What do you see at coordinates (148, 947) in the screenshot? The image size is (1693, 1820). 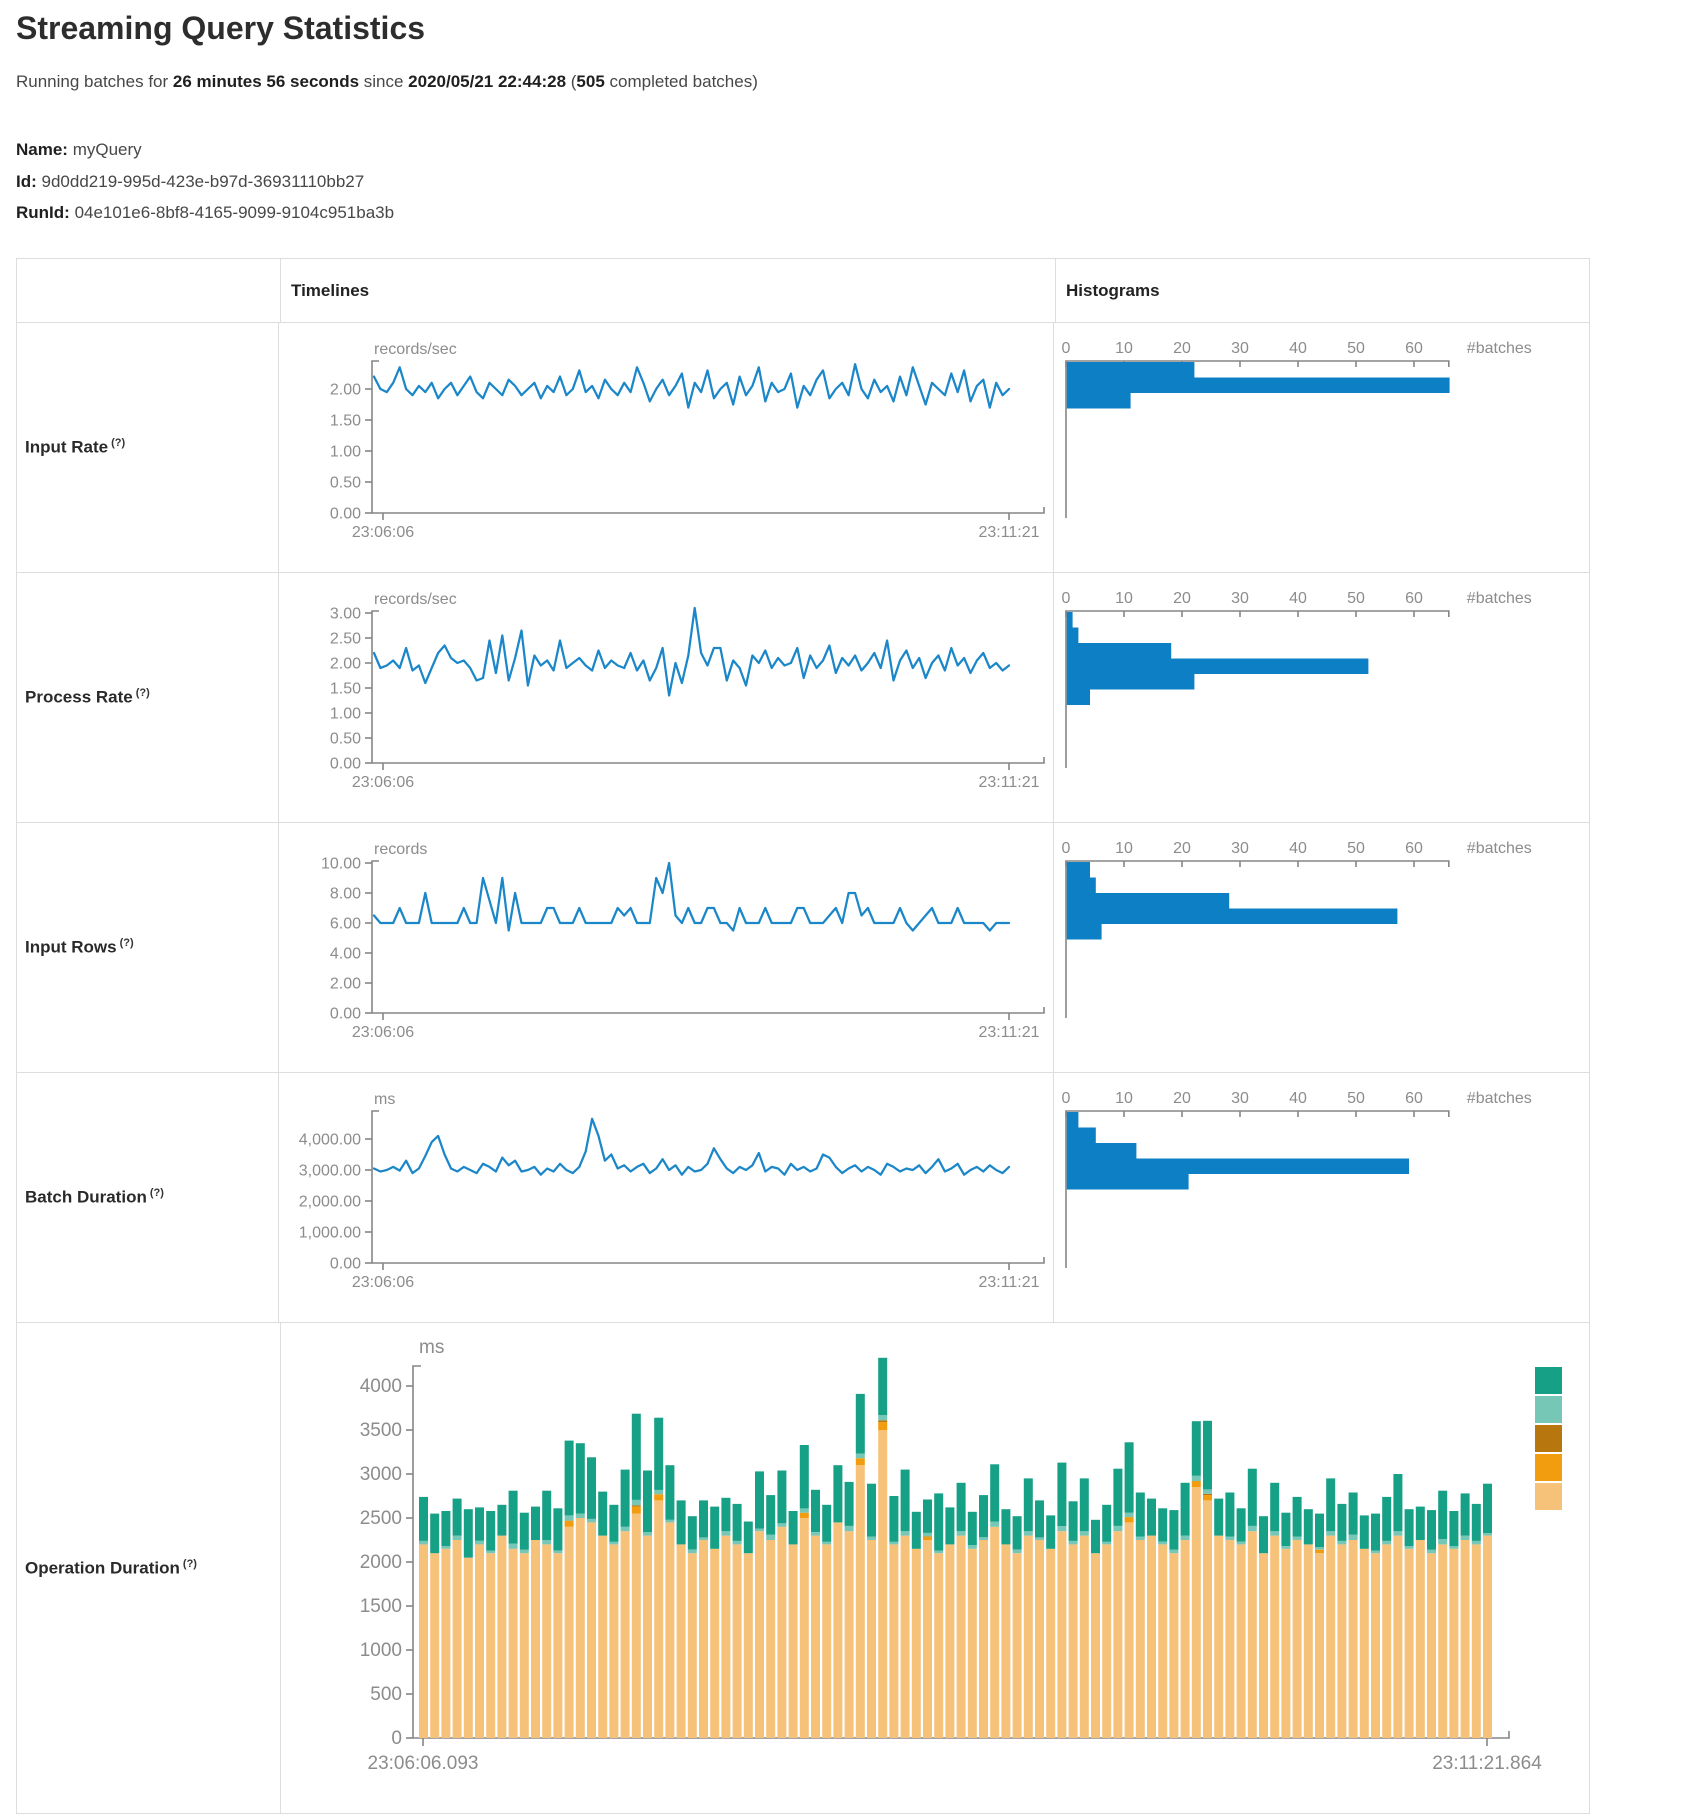 I see `input-rows-label-cell: Input Rows (?)` at bounding box center [148, 947].